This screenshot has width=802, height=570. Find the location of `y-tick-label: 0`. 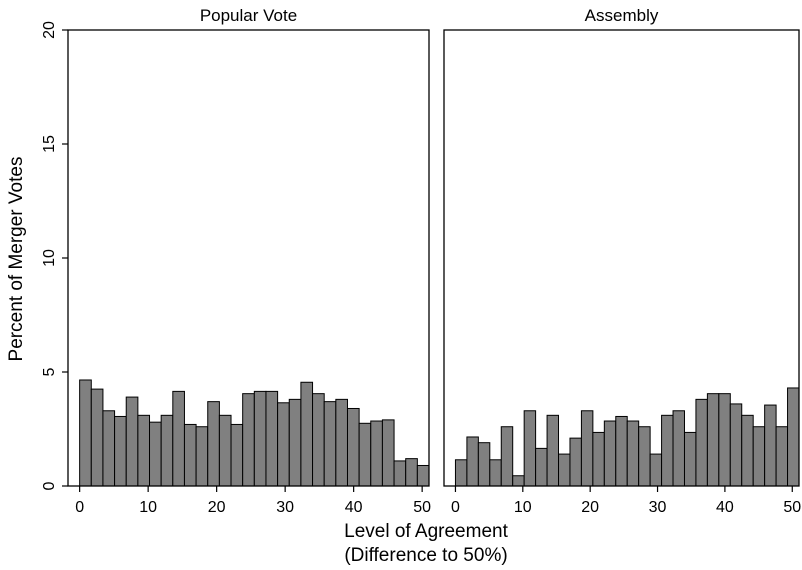

y-tick-label: 0 is located at coordinates (49, 485).